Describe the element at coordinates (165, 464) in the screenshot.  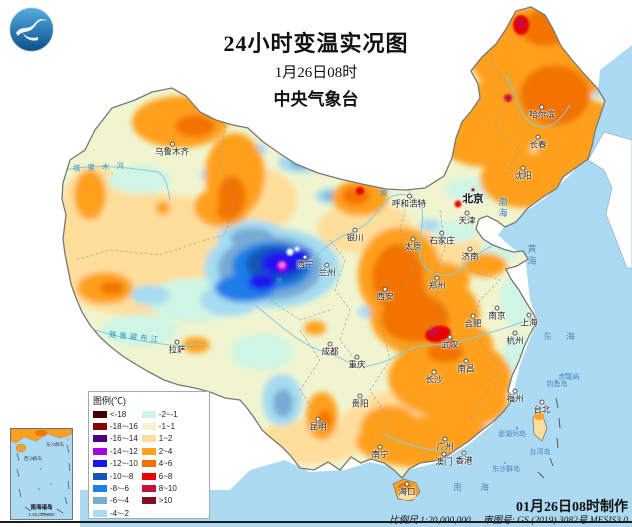
I see `legend-range-label: 4~6` at that location.